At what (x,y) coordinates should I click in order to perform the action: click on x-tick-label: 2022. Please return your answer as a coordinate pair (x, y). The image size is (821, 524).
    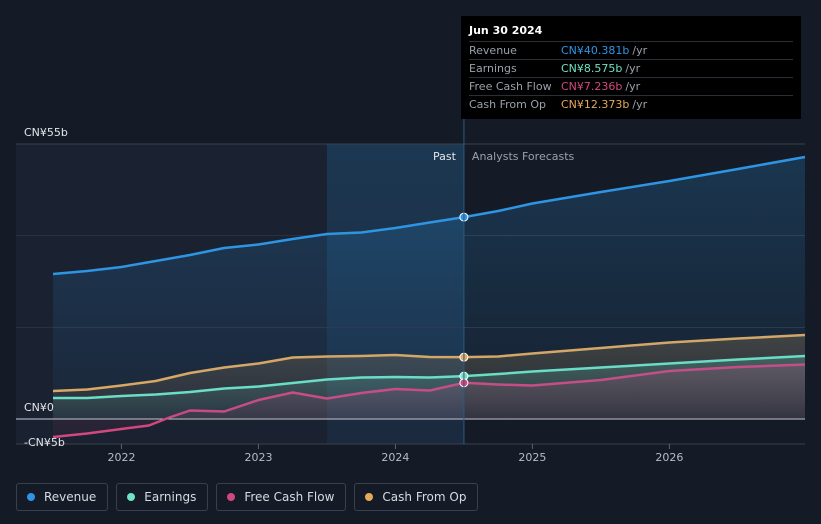
    Looking at the image, I should click on (121, 457).